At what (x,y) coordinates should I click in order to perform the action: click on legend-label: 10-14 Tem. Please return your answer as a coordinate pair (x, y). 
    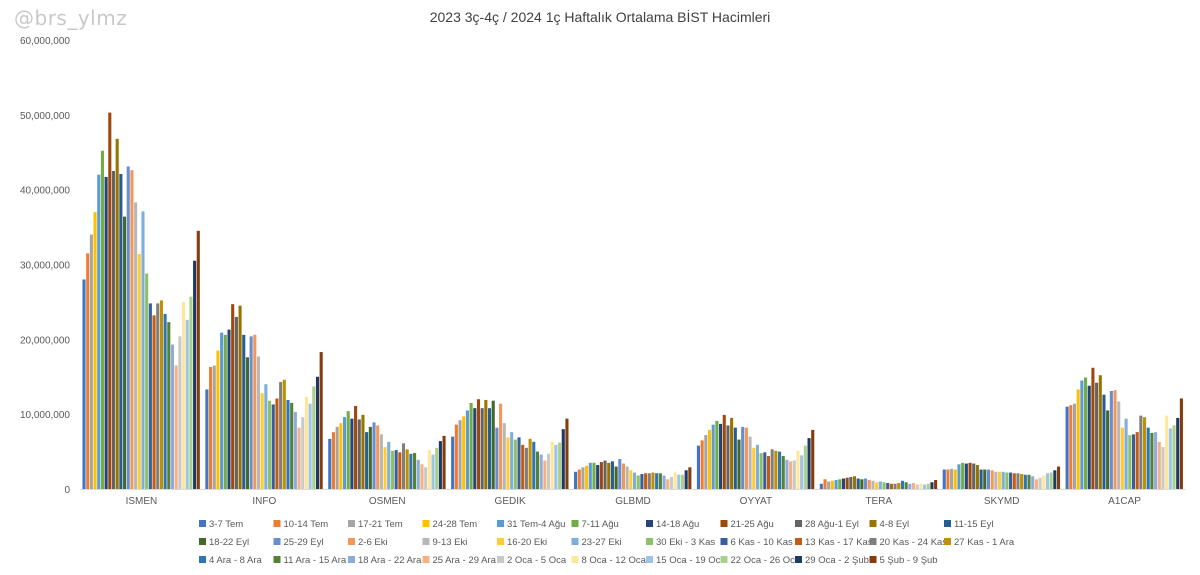
    Looking at the image, I should click on (306, 524).